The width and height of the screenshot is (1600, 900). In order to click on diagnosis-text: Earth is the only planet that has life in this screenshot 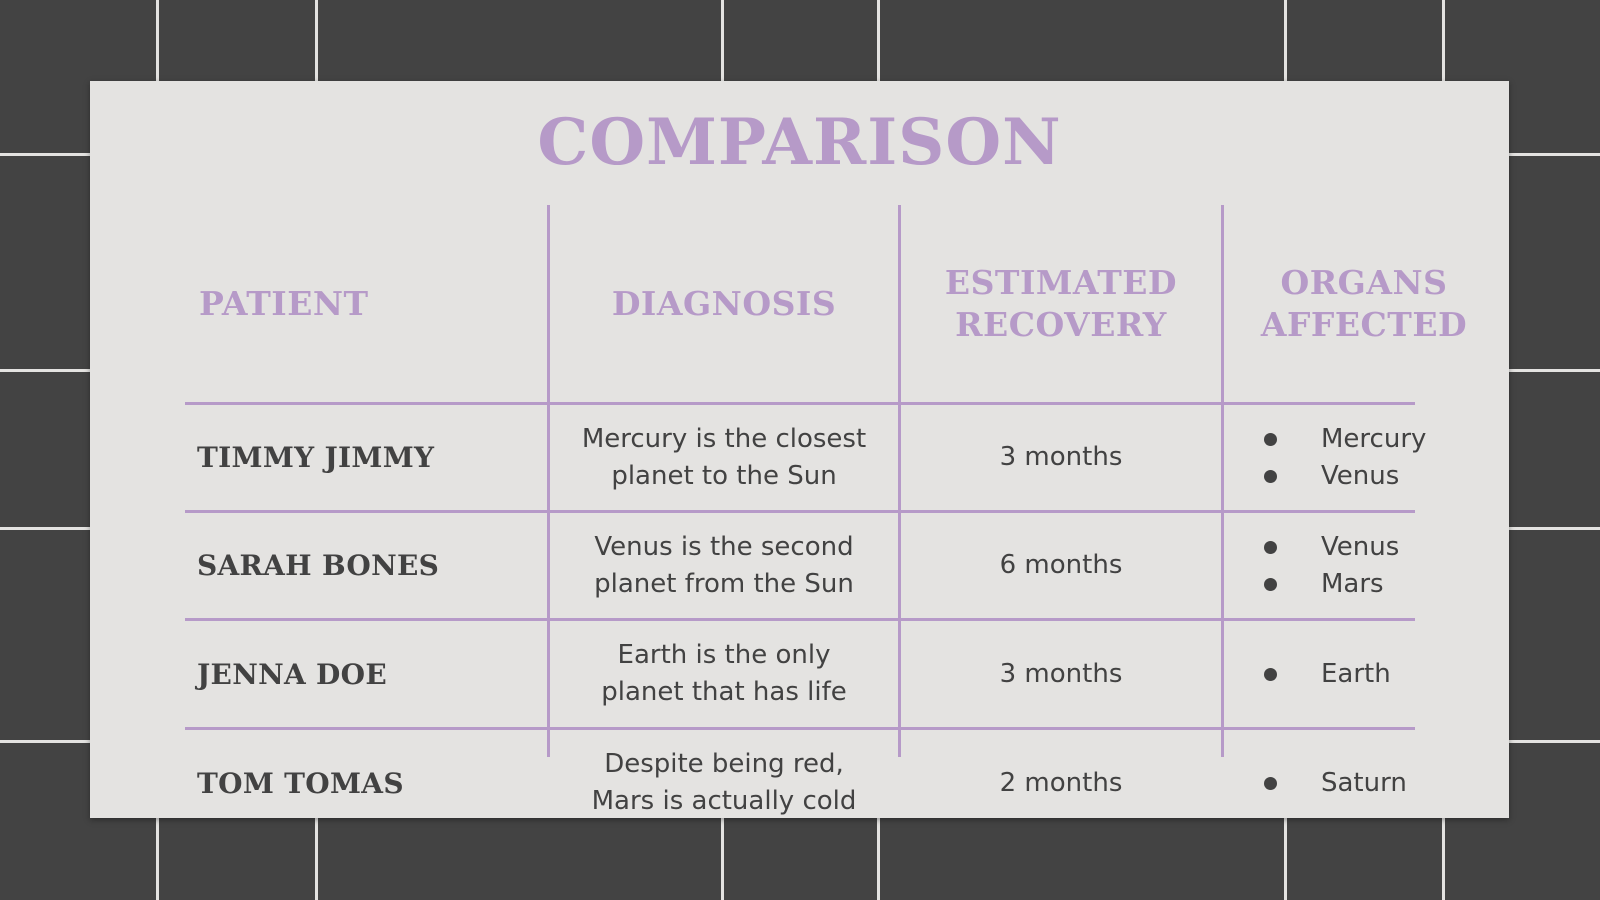, I will do `click(724, 673)`.